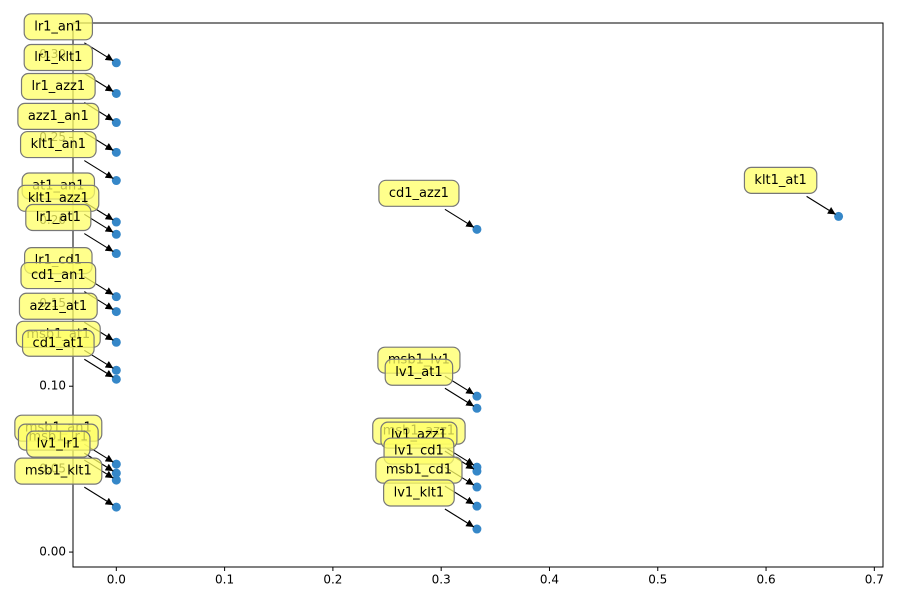 The width and height of the screenshot is (913, 608). I want to click on annotation: lr1_azz1, so click(67, 96).